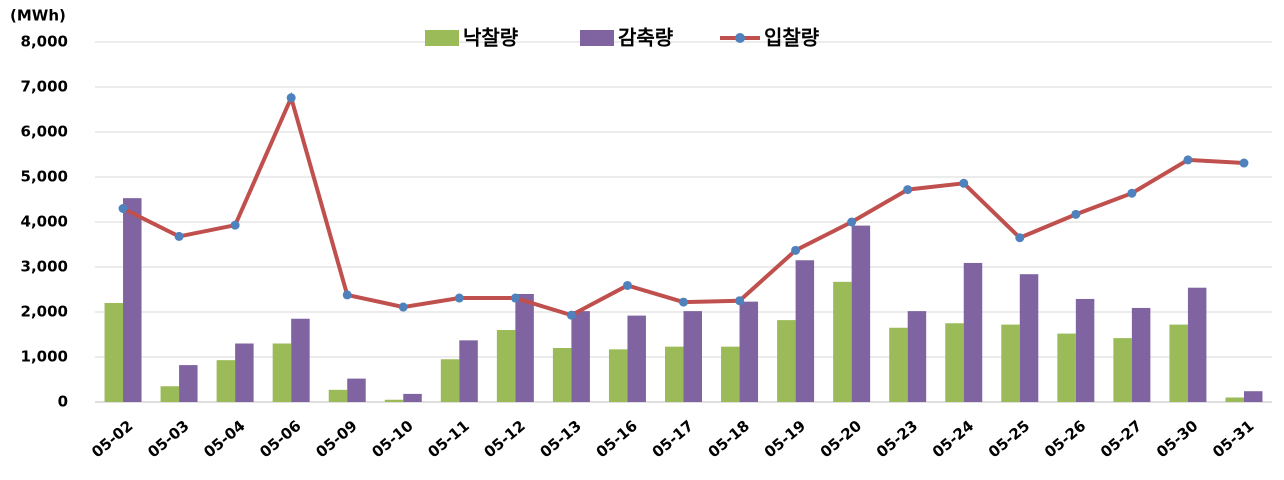 The image size is (1284, 480). Describe the element at coordinates (44, 132) in the screenshot. I see `y-tick-label: 6,000` at that location.